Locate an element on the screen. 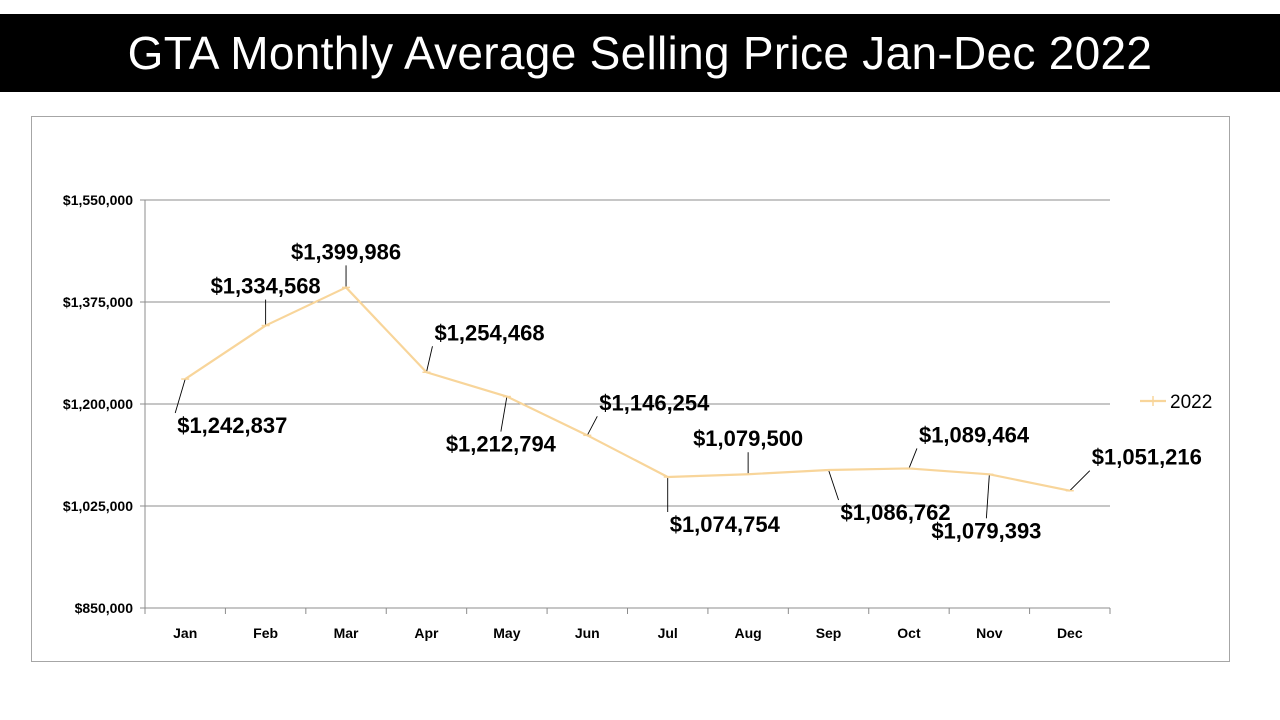 The width and height of the screenshot is (1280, 720). data-label: $1,079,500 is located at coordinates (748, 438).